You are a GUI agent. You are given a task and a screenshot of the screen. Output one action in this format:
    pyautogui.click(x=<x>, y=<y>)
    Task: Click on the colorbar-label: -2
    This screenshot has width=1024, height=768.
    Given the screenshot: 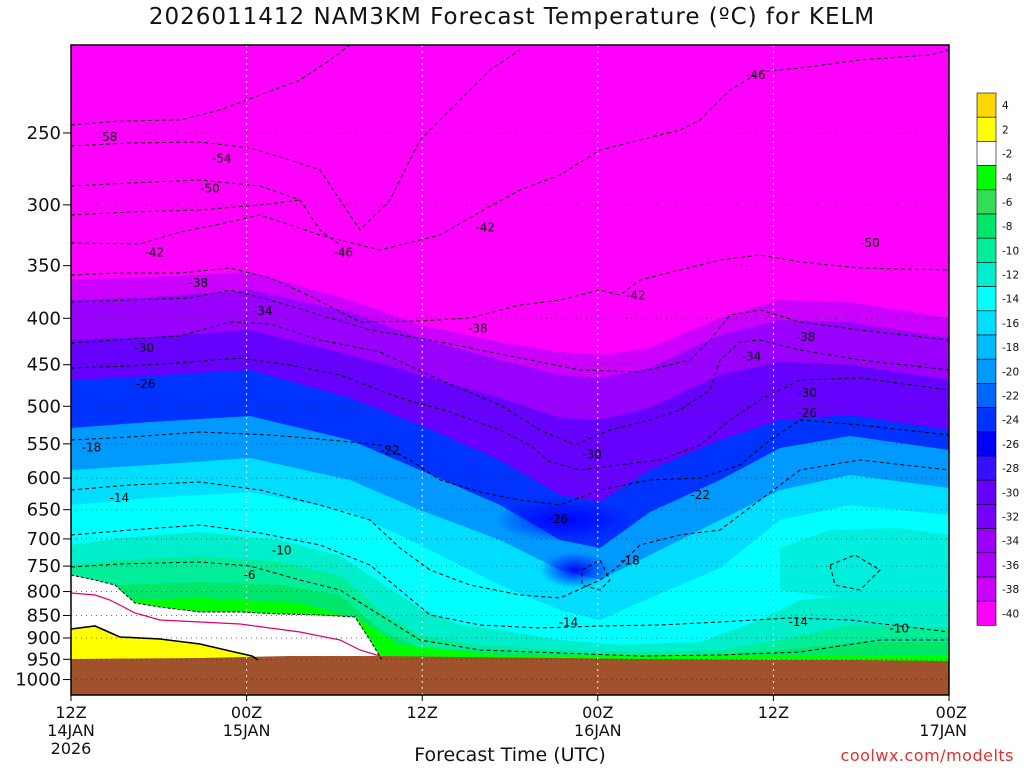 What is the action you would take?
    pyautogui.click(x=1007, y=155)
    